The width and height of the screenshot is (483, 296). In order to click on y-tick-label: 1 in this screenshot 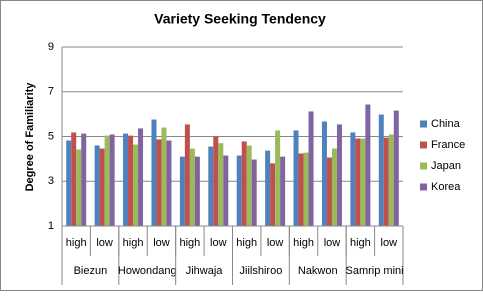, I will do `click(51, 226)`.